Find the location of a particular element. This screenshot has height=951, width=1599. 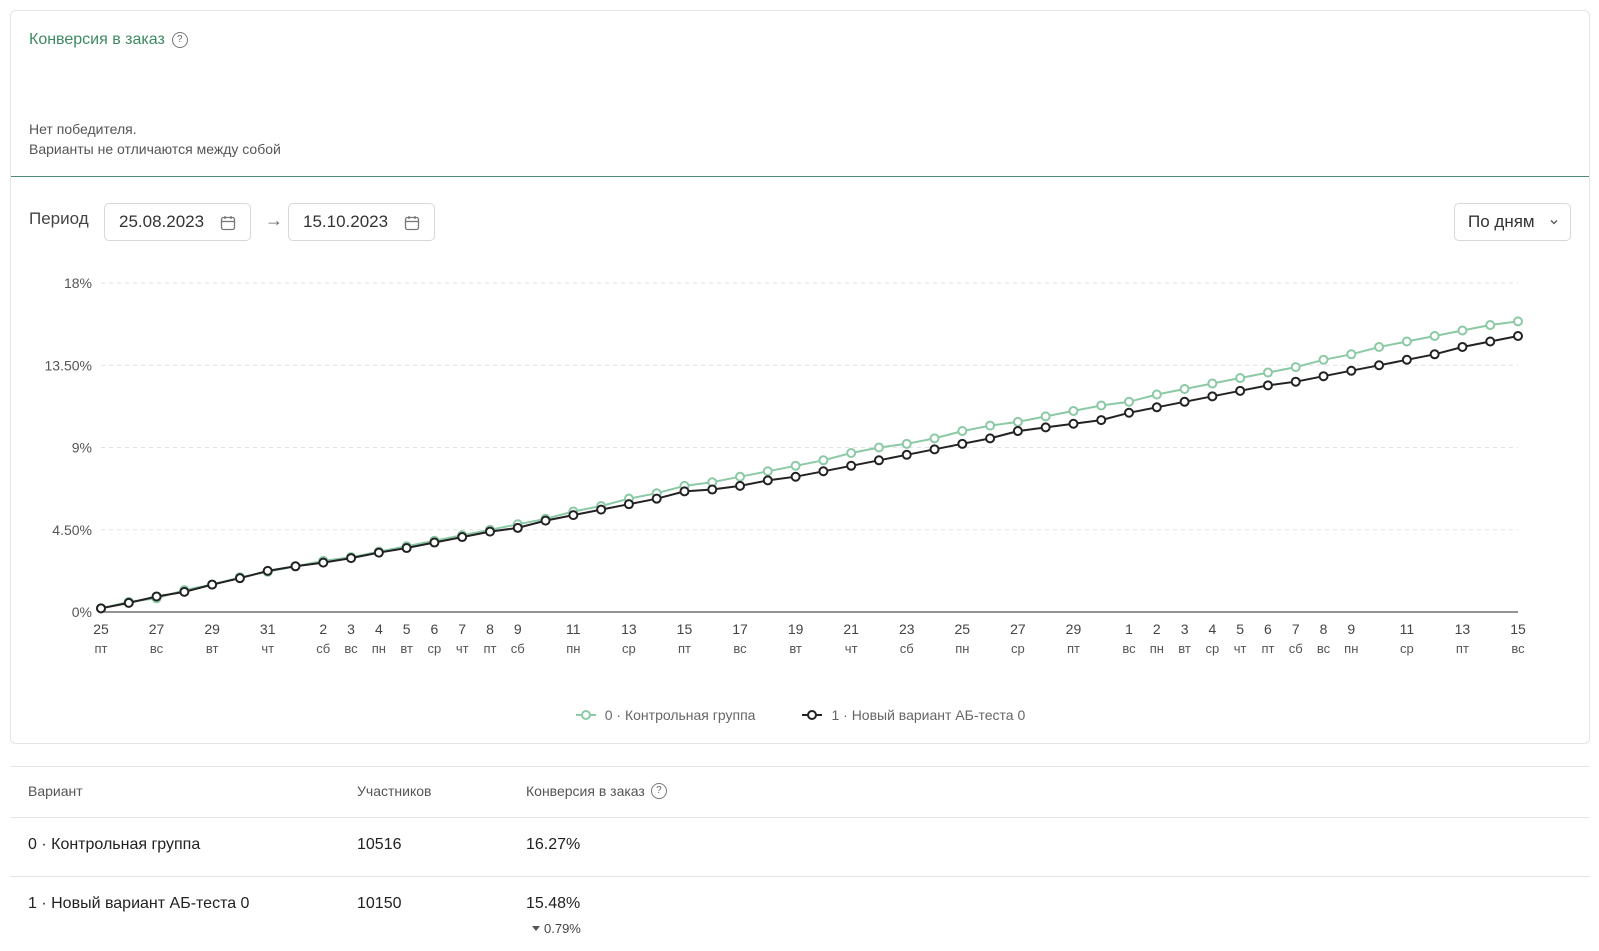

conversion-value: 15.48% is located at coordinates (553, 903).